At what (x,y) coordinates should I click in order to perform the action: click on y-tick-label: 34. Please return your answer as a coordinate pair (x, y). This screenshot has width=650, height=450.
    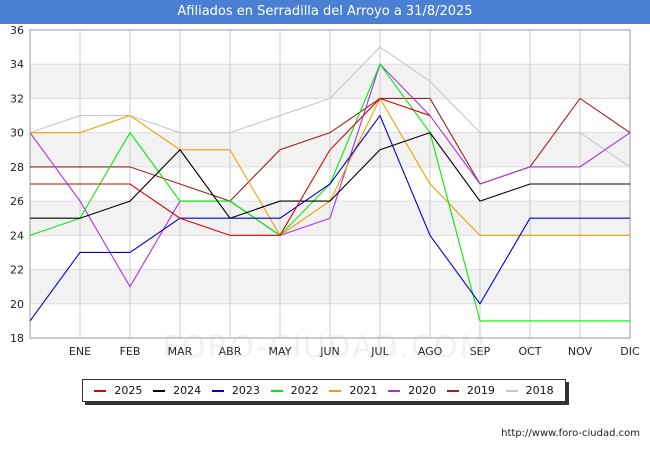
    Looking at the image, I should click on (17, 64).